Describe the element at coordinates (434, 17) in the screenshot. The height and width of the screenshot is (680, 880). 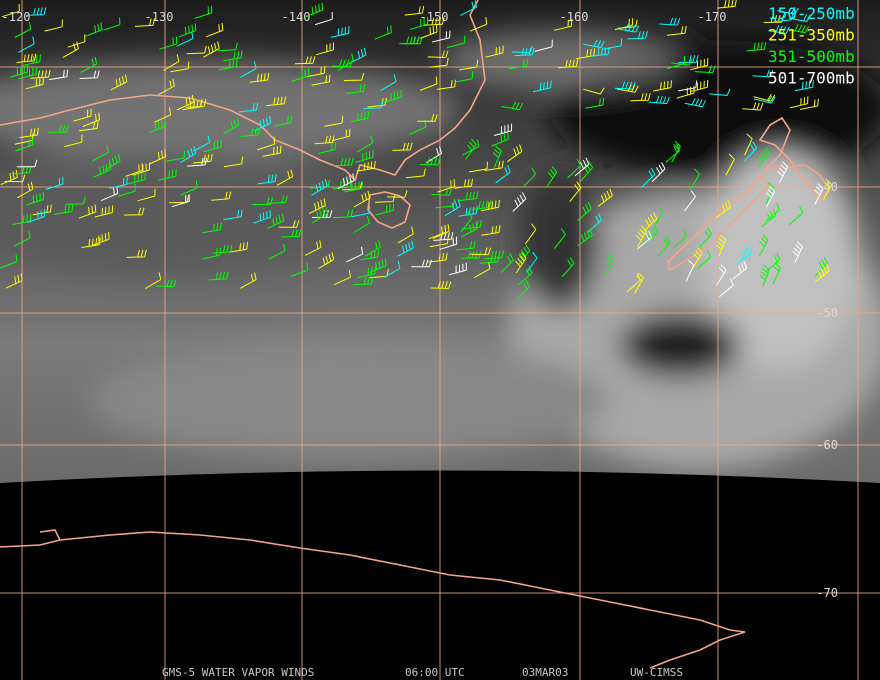
I see `longitude-label: -150` at that location.